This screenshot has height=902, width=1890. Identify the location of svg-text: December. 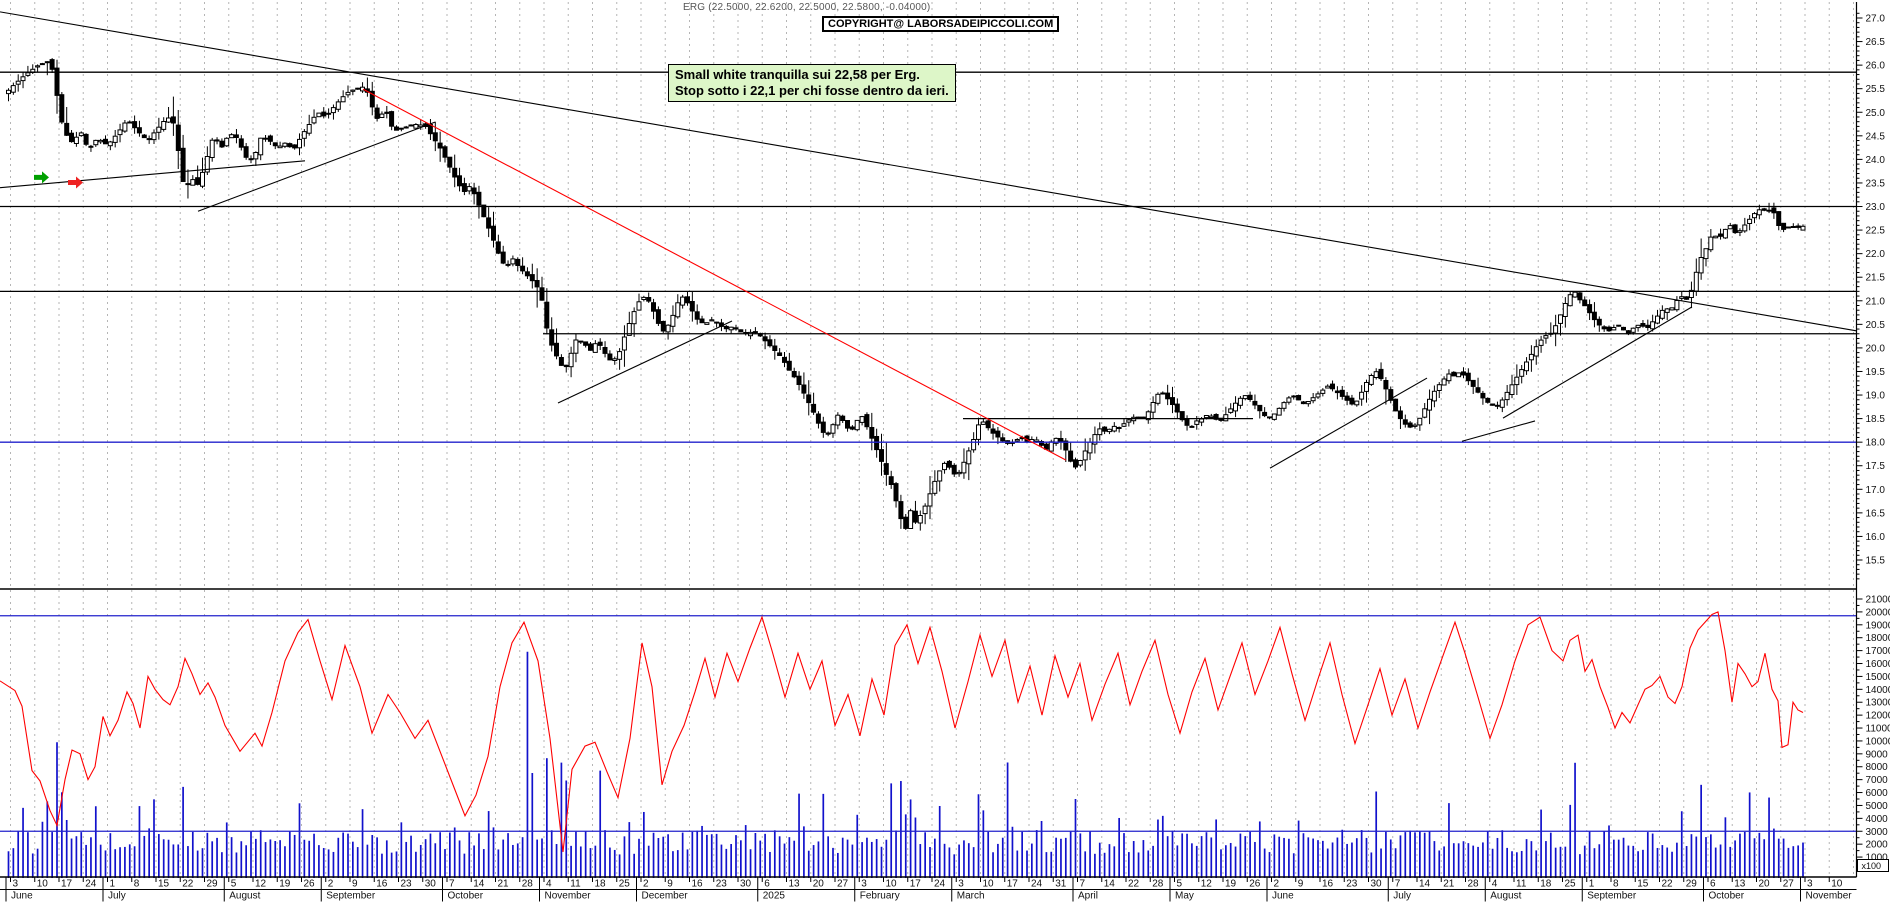
(665, 896).